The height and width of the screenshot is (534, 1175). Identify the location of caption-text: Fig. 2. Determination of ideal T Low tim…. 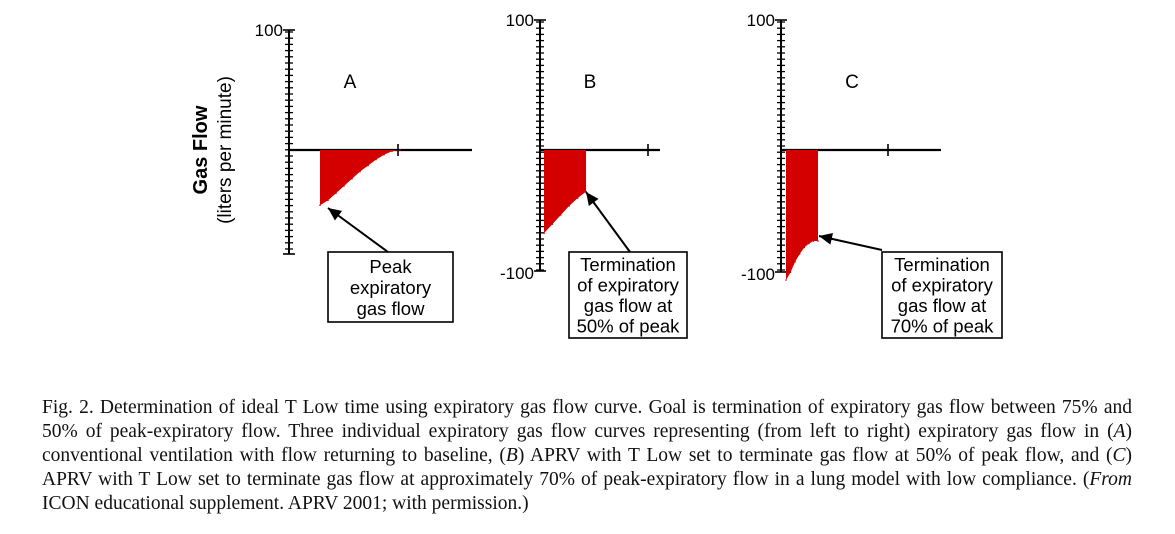
(587, 419).